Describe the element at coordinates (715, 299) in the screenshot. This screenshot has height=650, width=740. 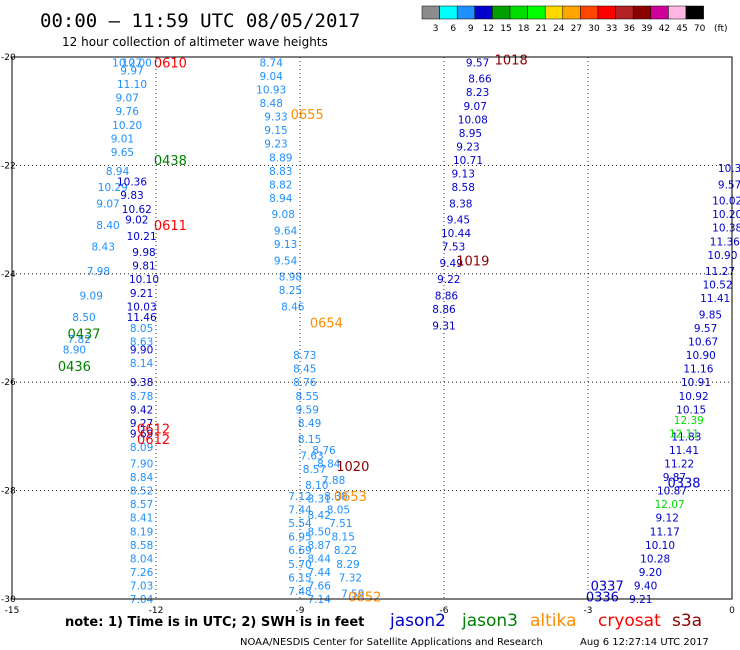
I see `wave-height-value: 11.41` at that location.